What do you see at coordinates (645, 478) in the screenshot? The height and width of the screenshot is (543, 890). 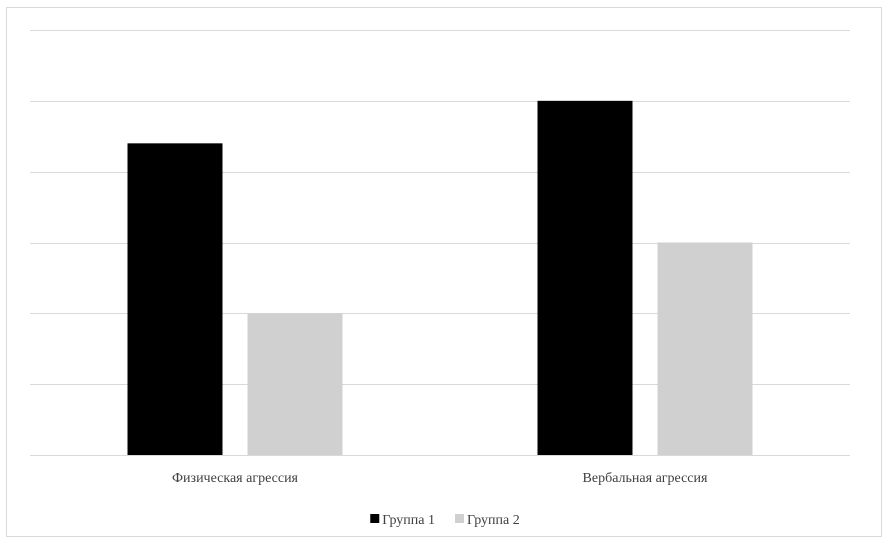 I see `x-tick-label: Вербальная агрессия` at bounding box center [645, 478].